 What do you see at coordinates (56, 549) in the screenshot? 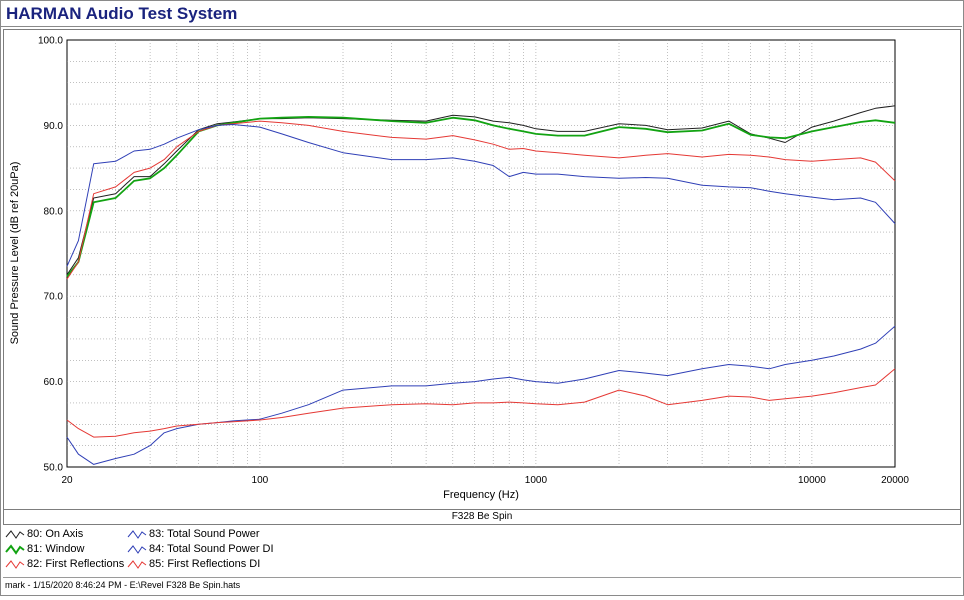
I see `legend-label: 81: Window` at bounding box center [56, 549].